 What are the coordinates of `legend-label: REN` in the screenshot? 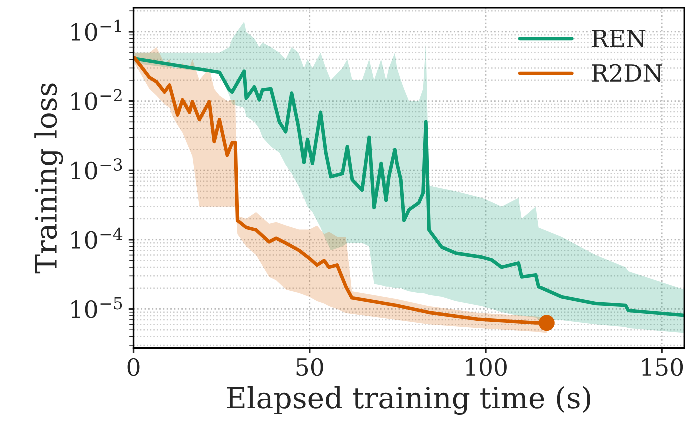 It's located at (619, 39).